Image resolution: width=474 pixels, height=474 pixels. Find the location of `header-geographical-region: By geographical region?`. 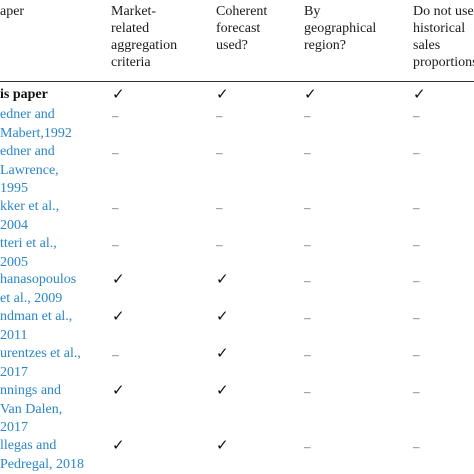

header-geographical-region: By geographical region? is located at coordinates (340, 28).